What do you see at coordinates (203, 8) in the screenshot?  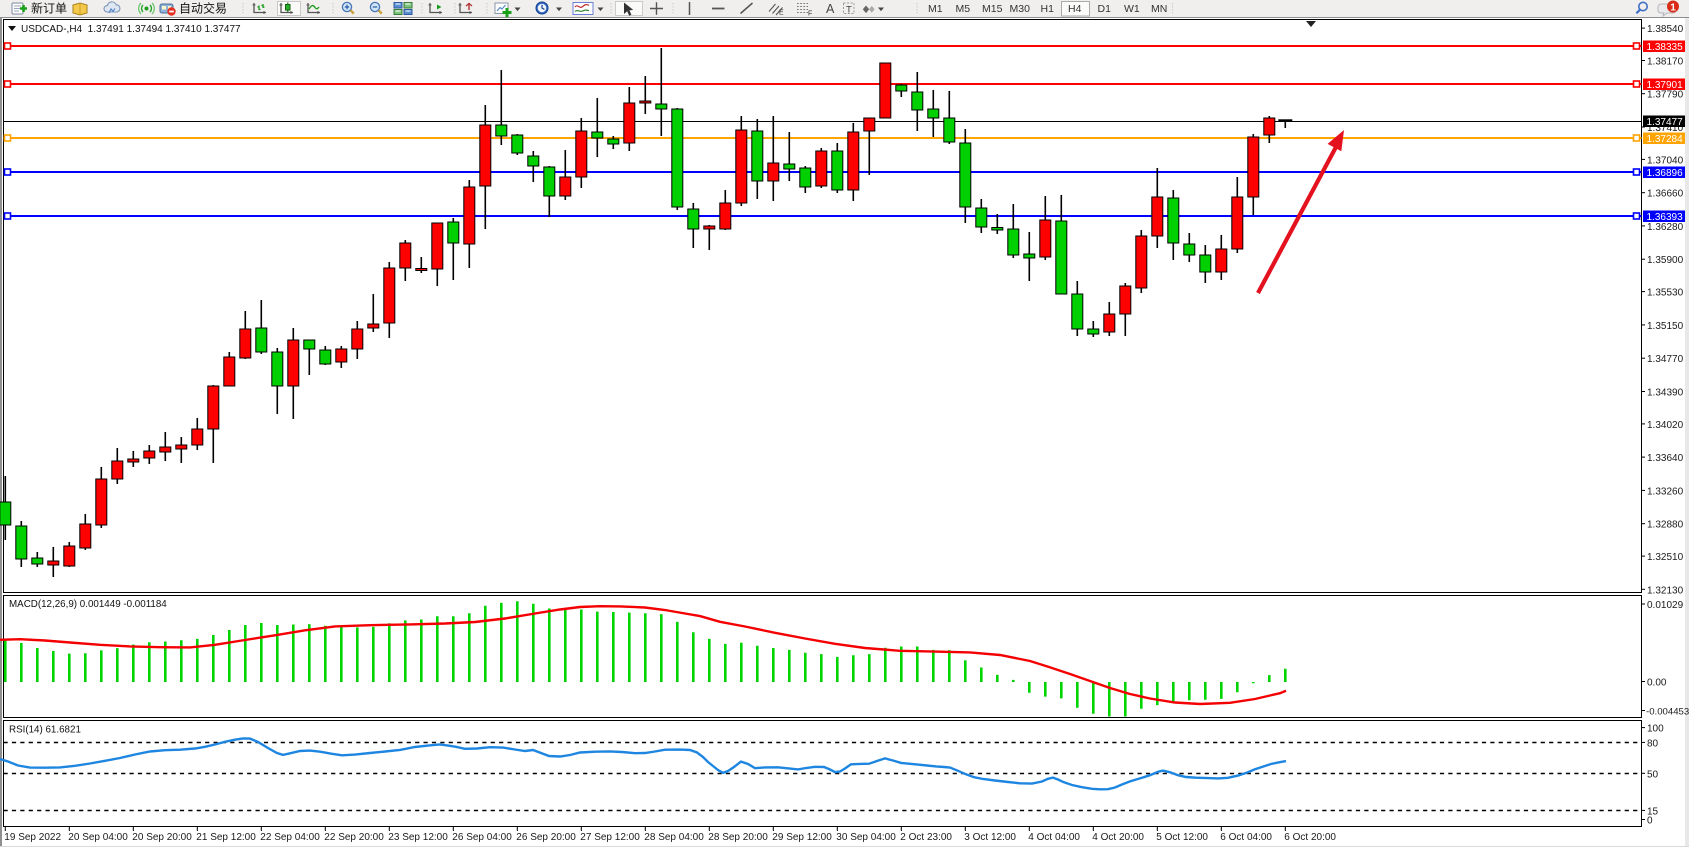 I see `svg-text: 自动交易` at bounding box center [203, 8].